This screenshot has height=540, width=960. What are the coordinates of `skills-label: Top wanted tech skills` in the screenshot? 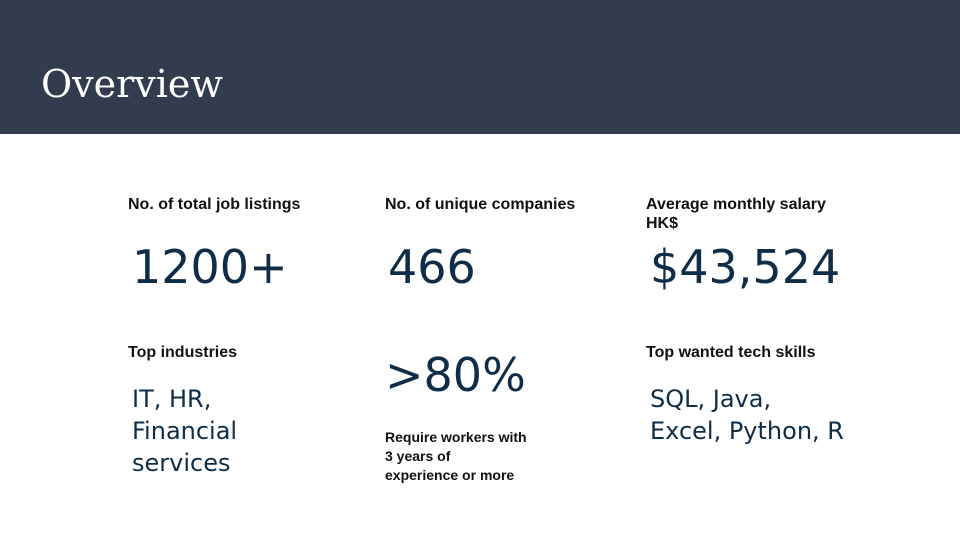 It's located at (731, 352).